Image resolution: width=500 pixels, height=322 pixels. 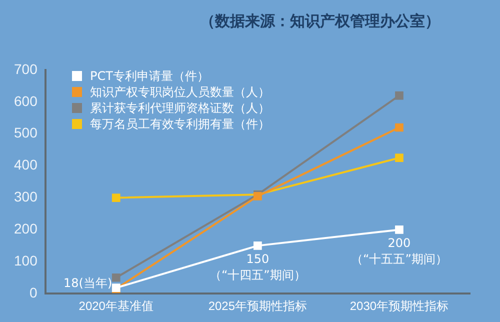 I want to click on x-tick-label: 2030年预期性指标, so click(x=399, y=306).